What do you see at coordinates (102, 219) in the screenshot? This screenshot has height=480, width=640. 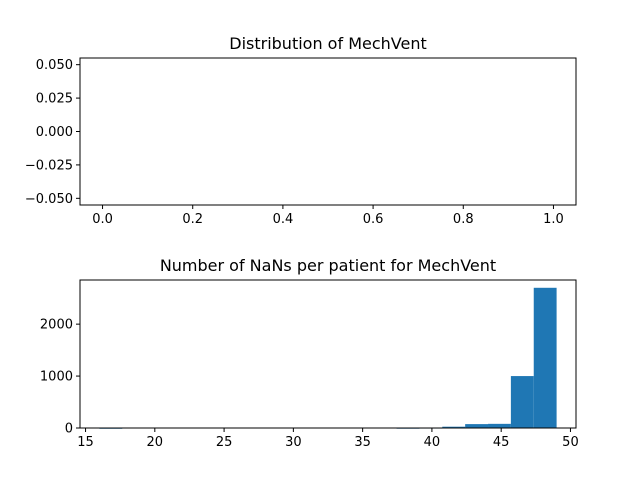 I see `chart-1-x-tick-label: 0.0` at bounding box center [102, 219].